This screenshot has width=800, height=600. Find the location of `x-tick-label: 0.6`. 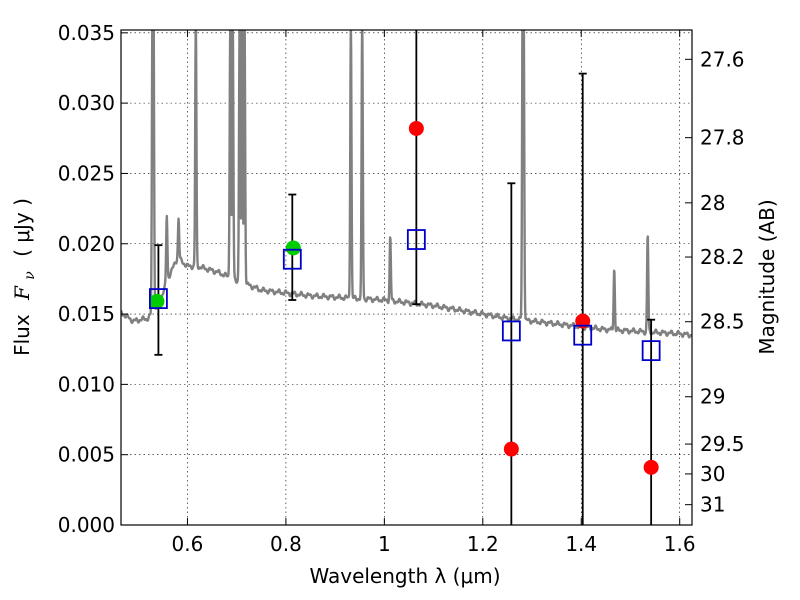

x-tick-label: 0.6 is located at coordinates (188, 544).